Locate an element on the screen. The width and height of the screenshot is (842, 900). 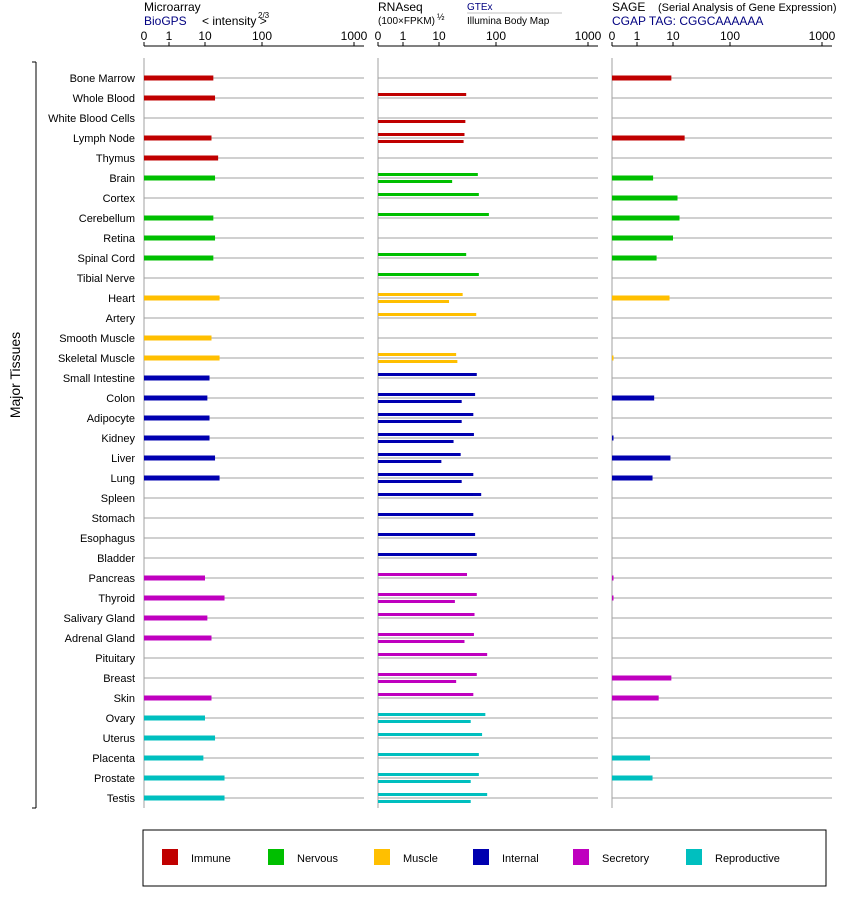
tissue-label: Smooth Muscle is located at coordinates (97, 339).